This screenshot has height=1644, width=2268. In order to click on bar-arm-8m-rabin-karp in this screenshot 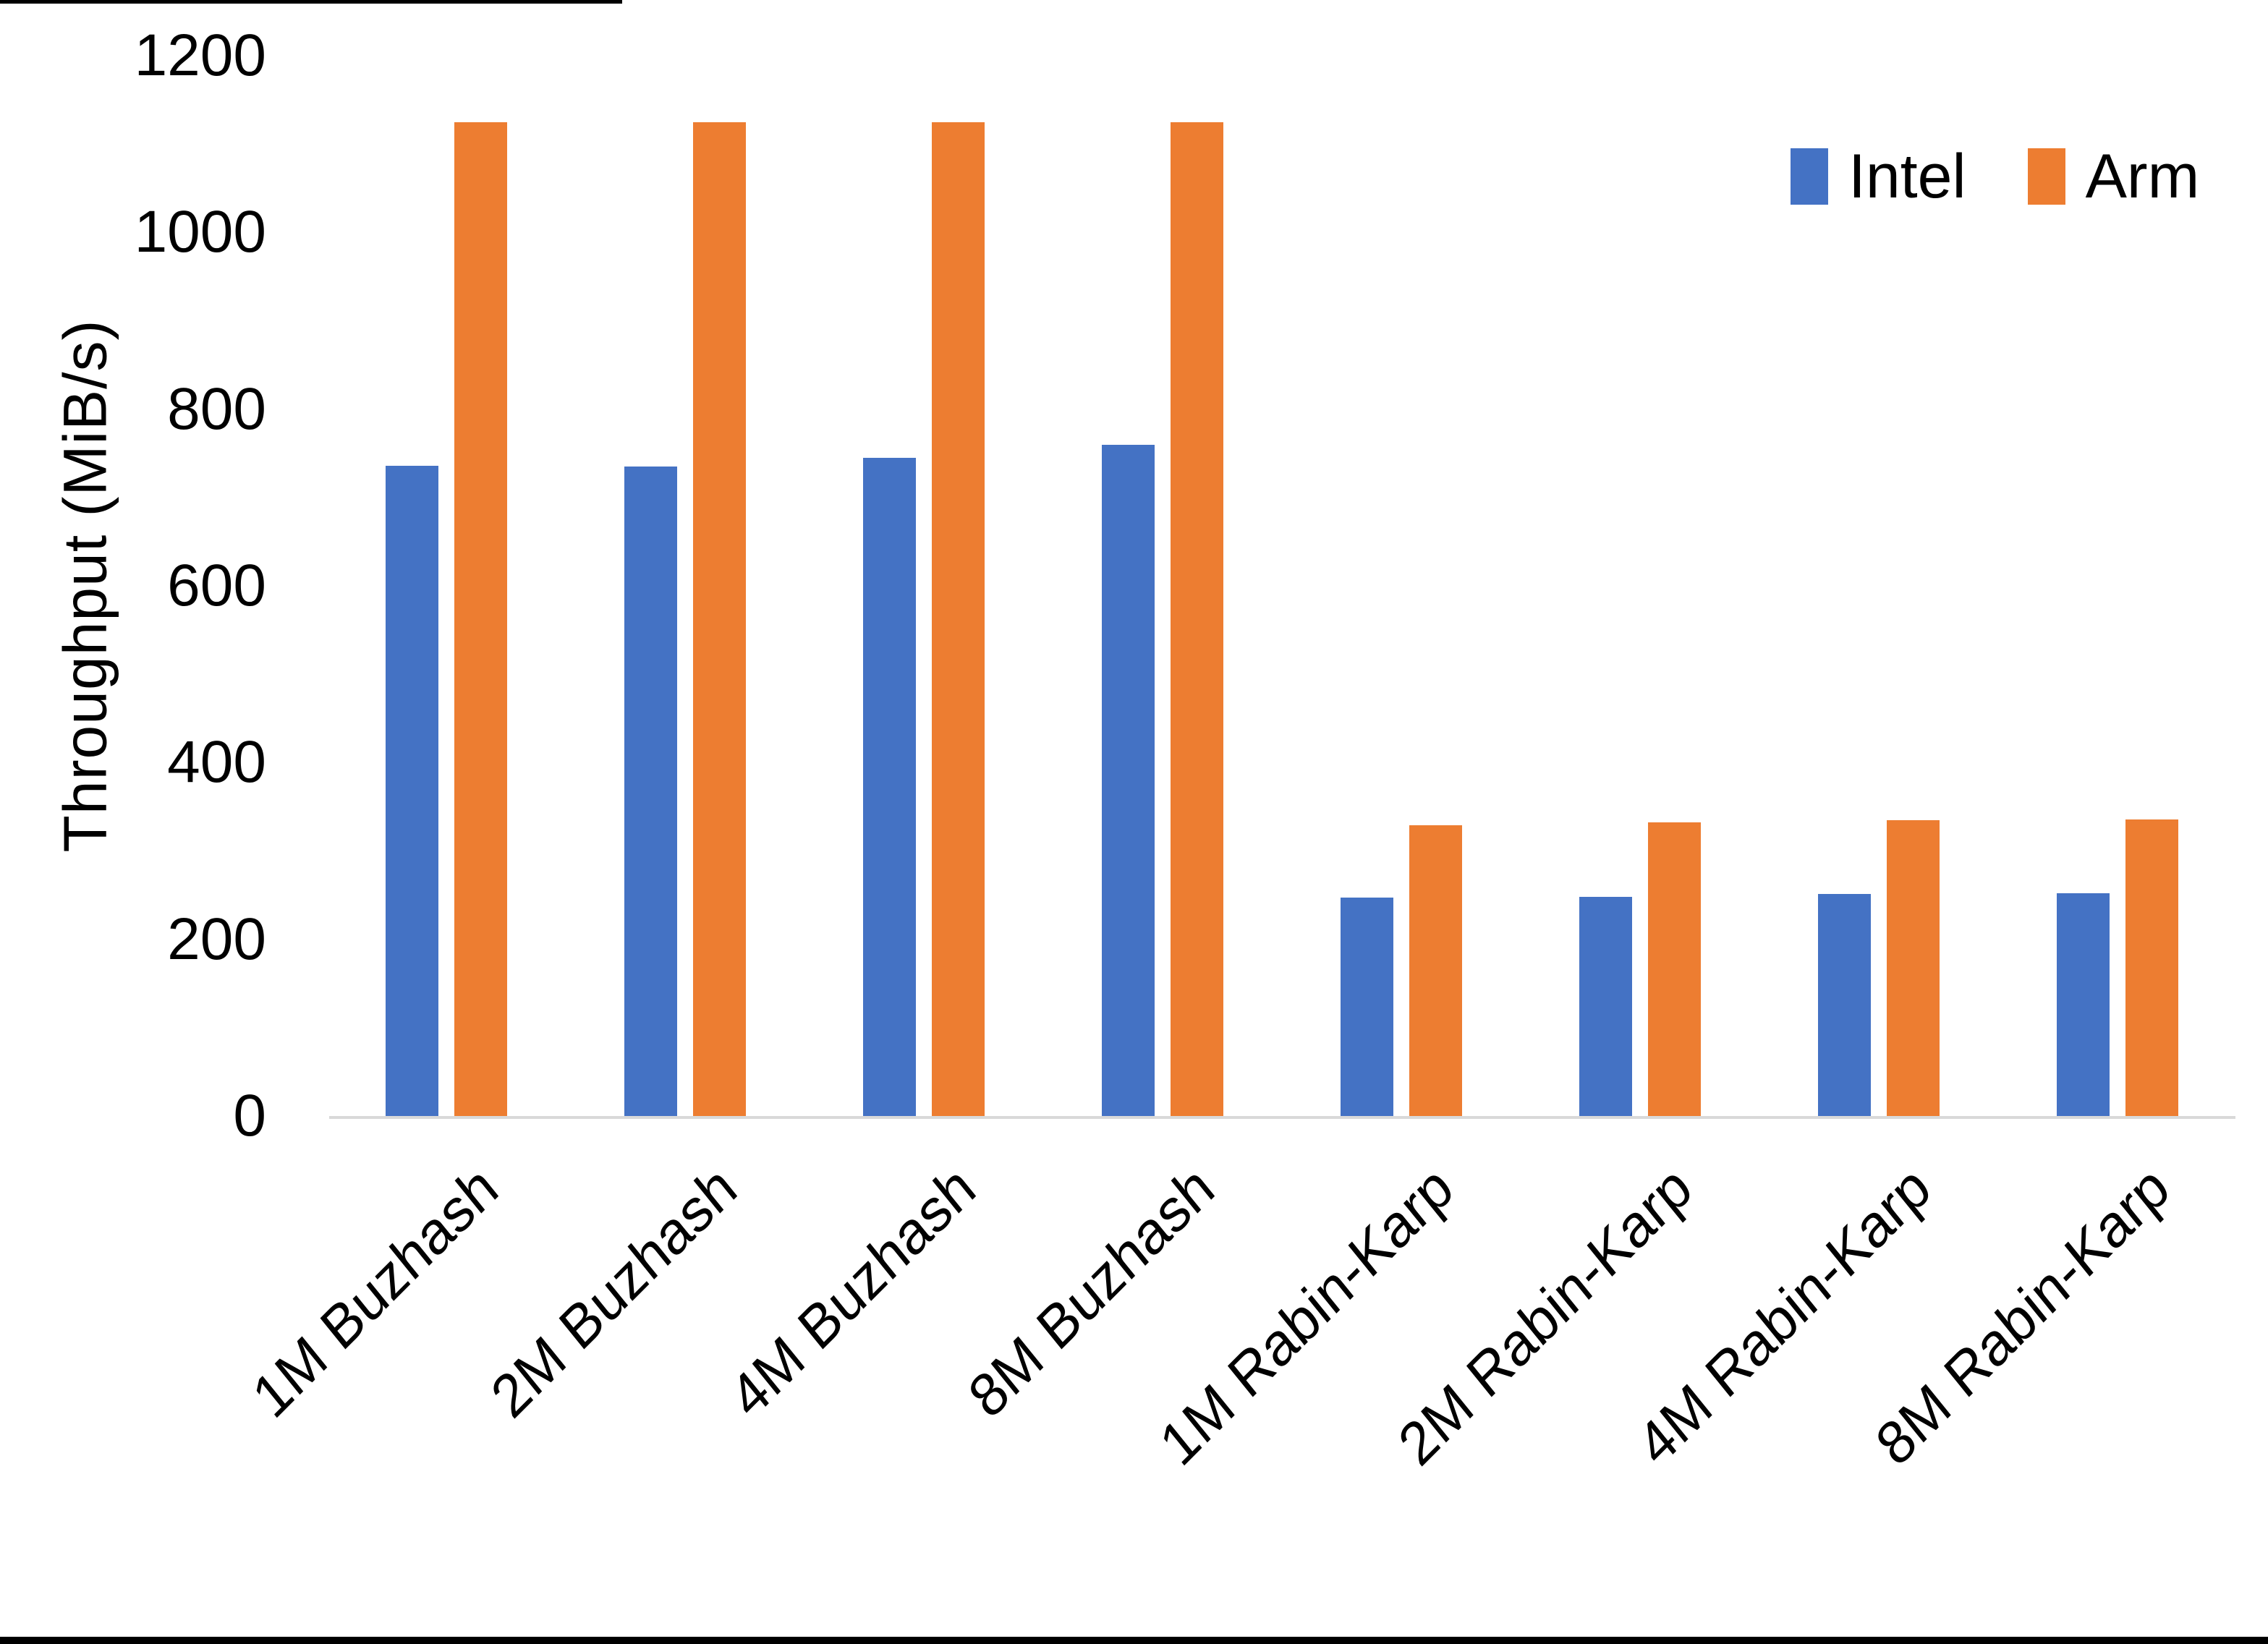, I will do `click(2151, 967)`.